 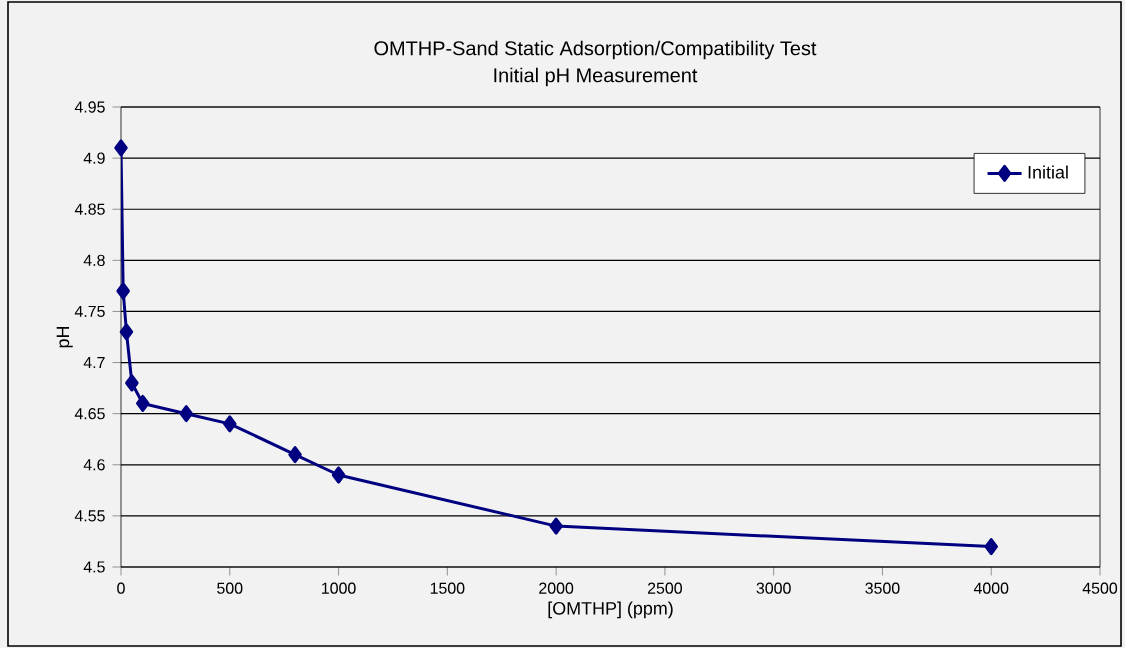 I want to click on y-tick-label: 4.9, so click(x=94, y=158).